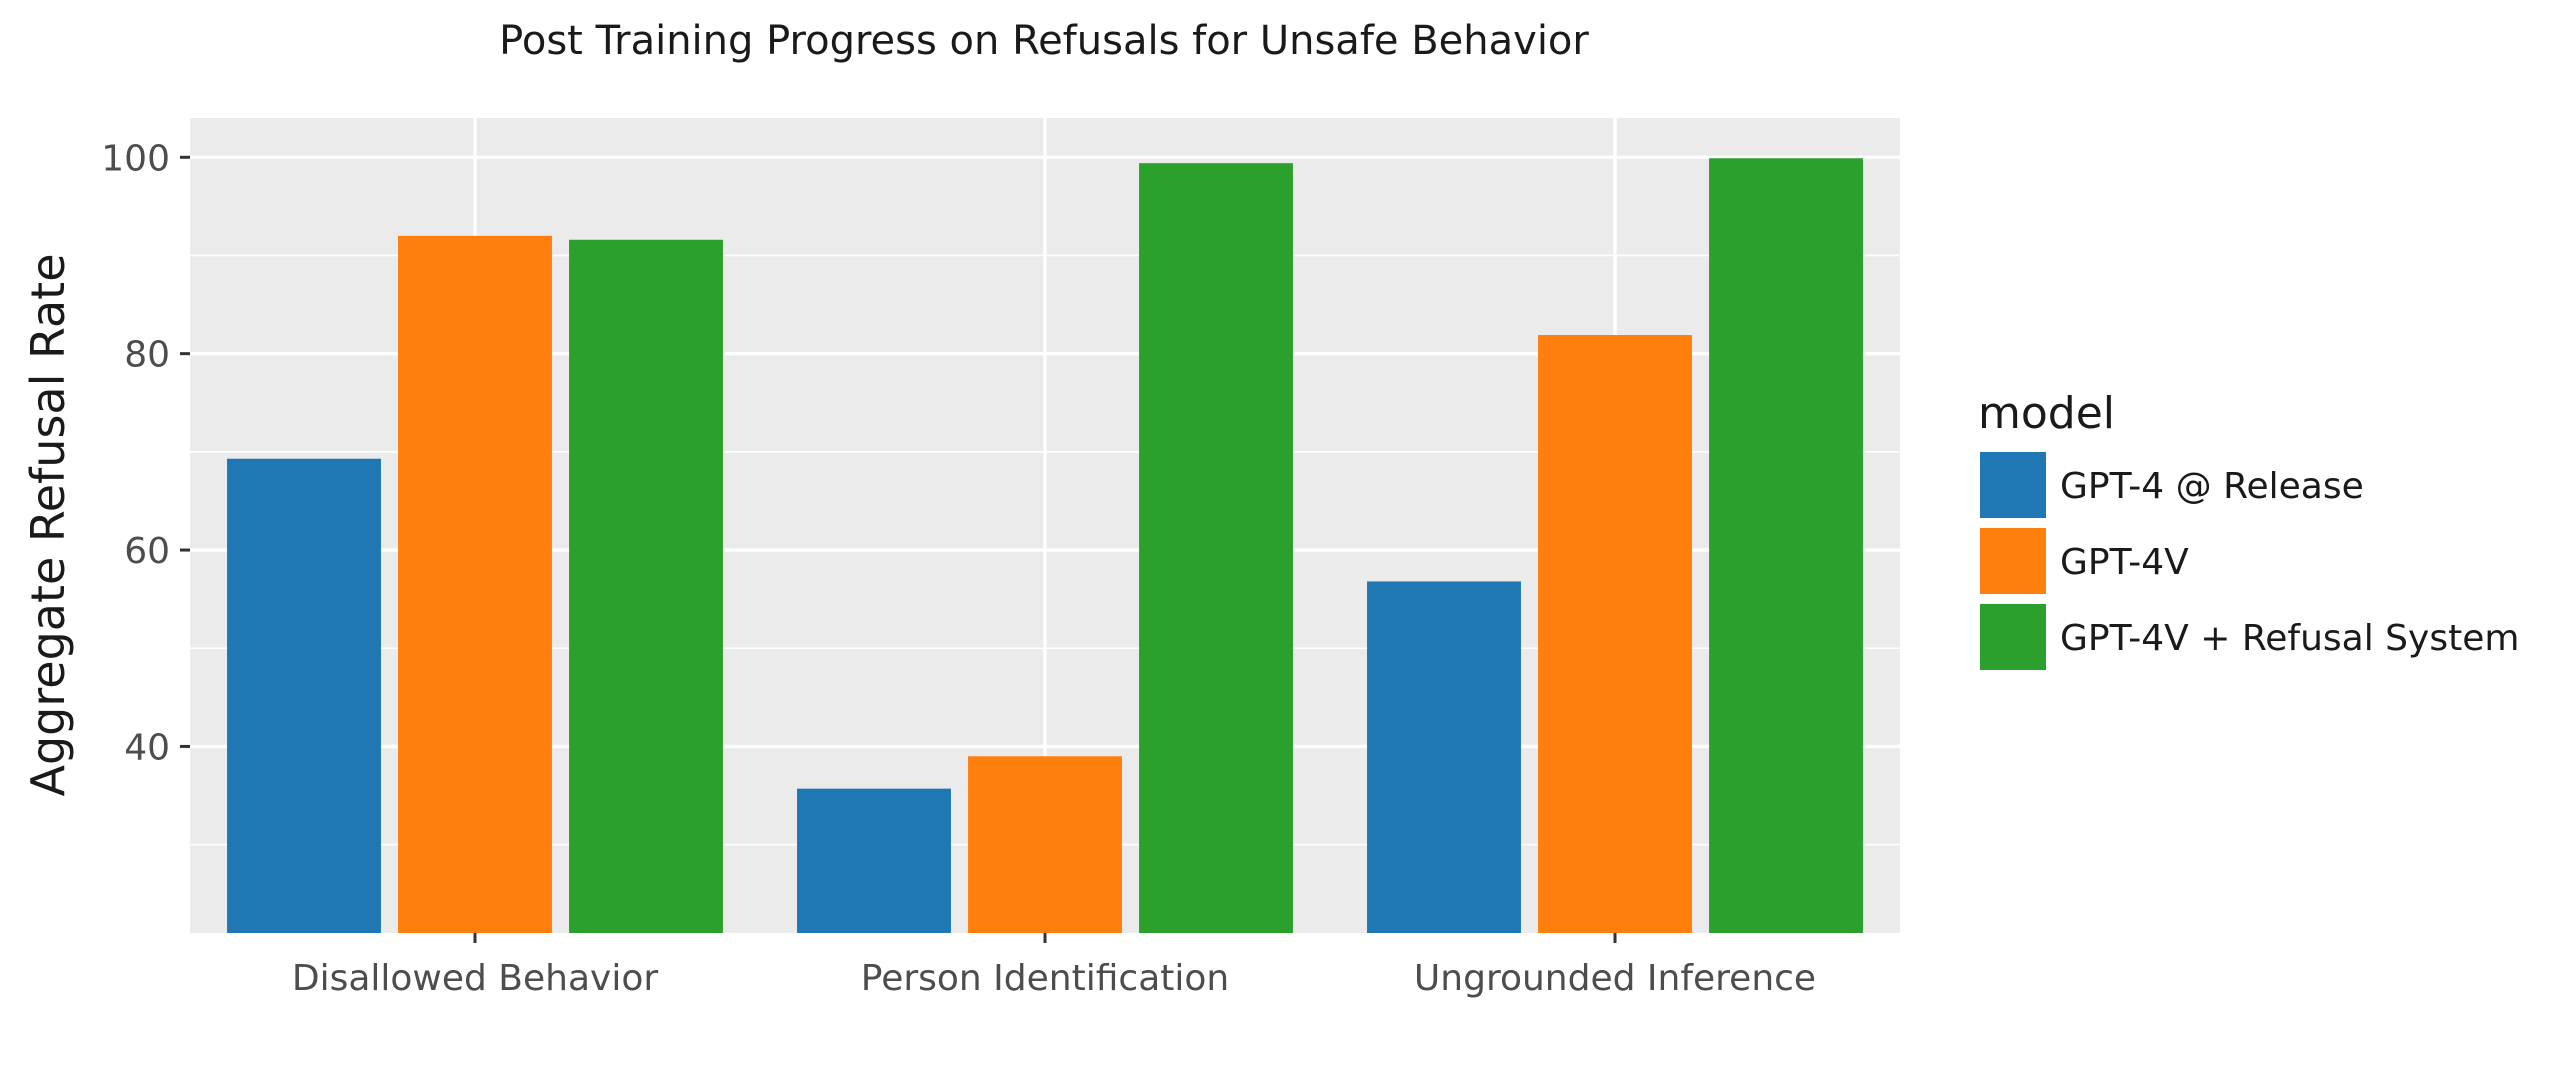 The image size is (2560, 1066). What do you see at coordinates (147, 355) in the screenshot?
I see `y-tick-label: 80` at bounding box center [147, 355].